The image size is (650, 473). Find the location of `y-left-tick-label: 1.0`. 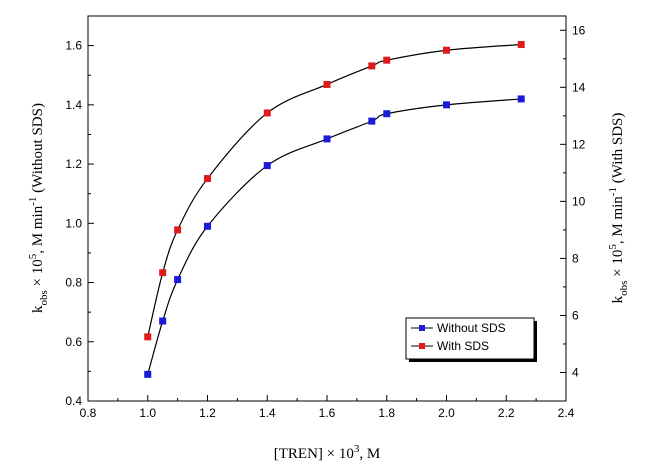

y-left-tick-label: 1.0 is located at coordinates (73, 223).